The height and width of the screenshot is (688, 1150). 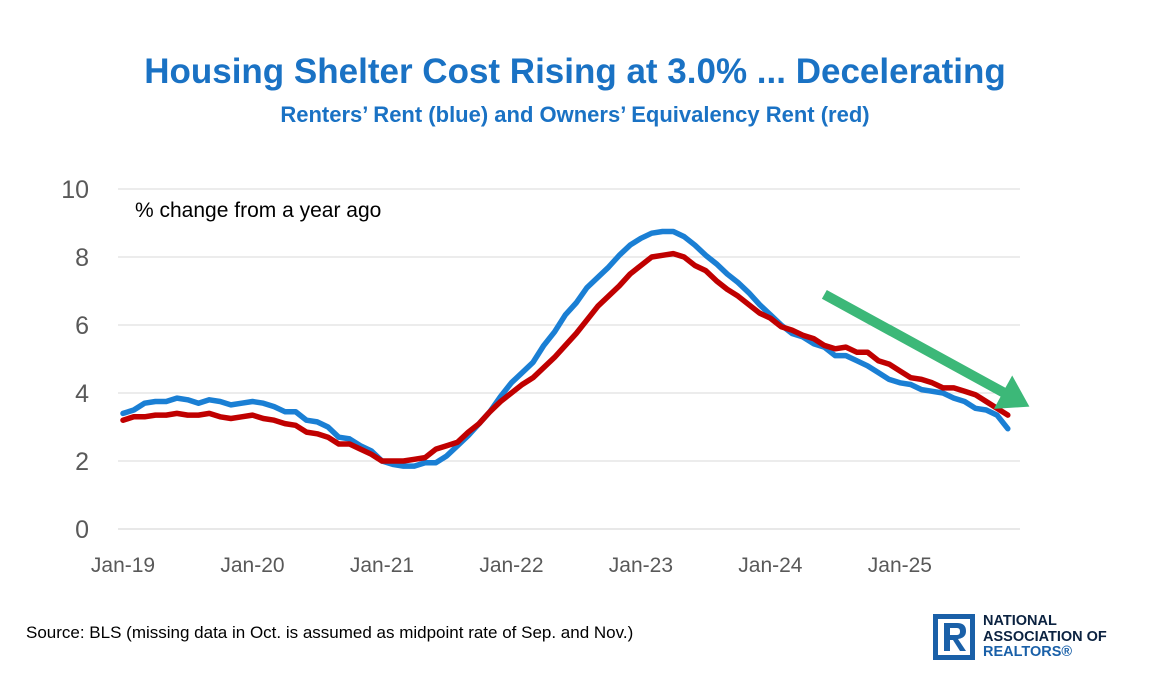 What do you see at coordinates (1028, 652) in the screenshot?
I see `logo-line-3: REALTORS®` at bounding box center [1028, 652].